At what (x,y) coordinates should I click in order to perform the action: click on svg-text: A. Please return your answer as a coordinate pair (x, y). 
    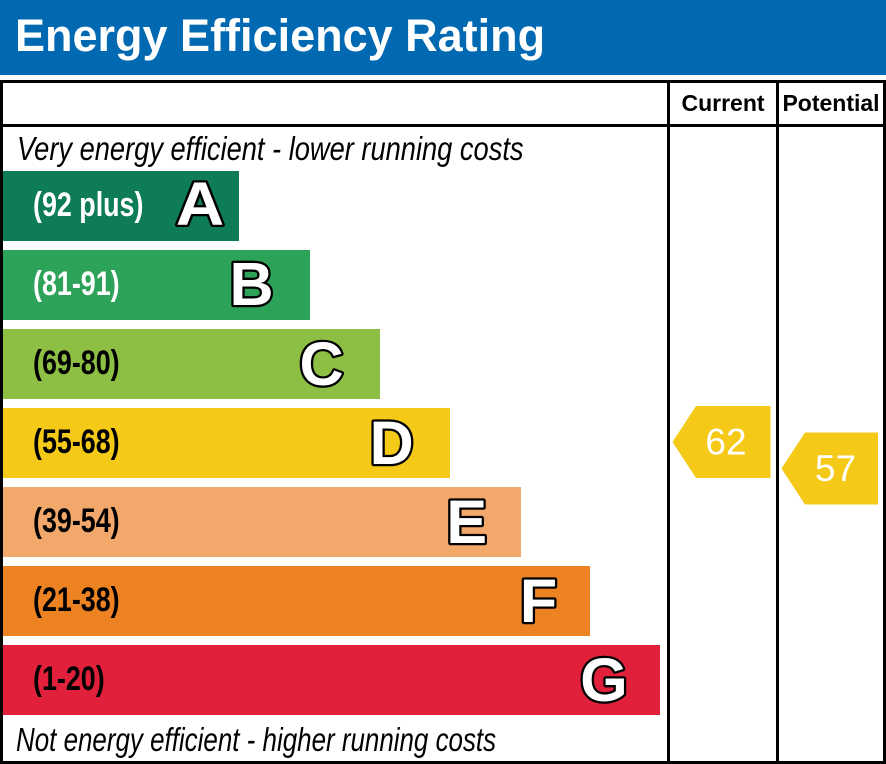
    Looking at the image, I should click on (200, 204).